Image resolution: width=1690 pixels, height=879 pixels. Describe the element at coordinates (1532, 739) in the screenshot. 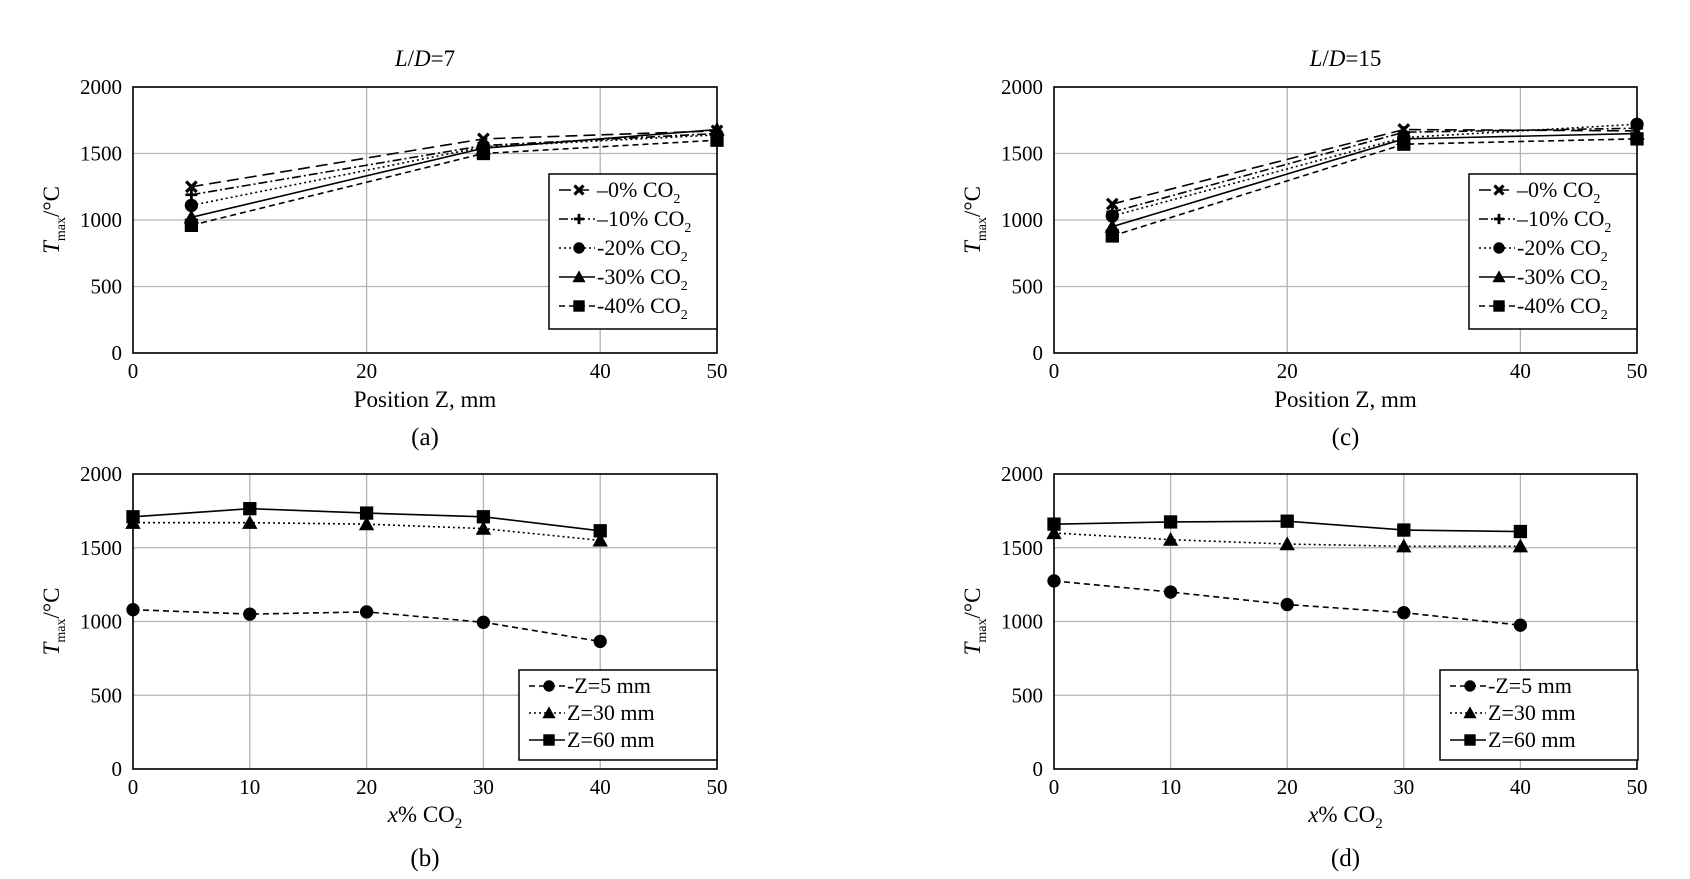

I see `legend-label: Z=60 mm` at that location.